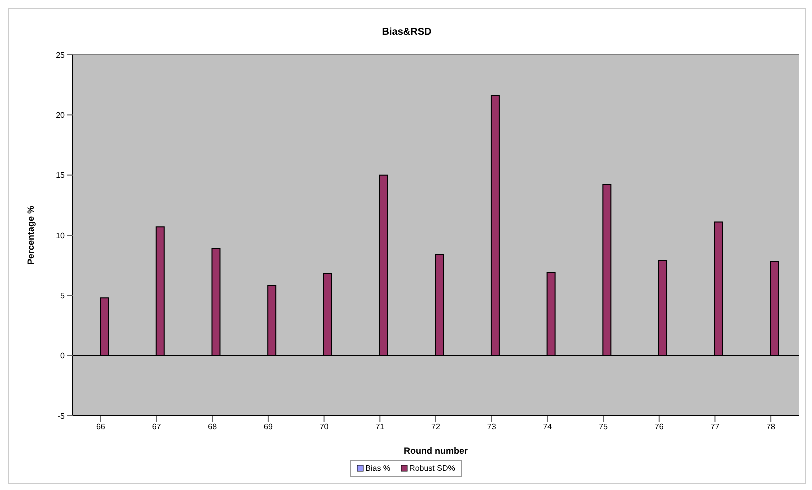 Image resolution: width=812 pixels, height=490 pixels. I want to click on chart-title: Bias&RSD, so click(407, 33).